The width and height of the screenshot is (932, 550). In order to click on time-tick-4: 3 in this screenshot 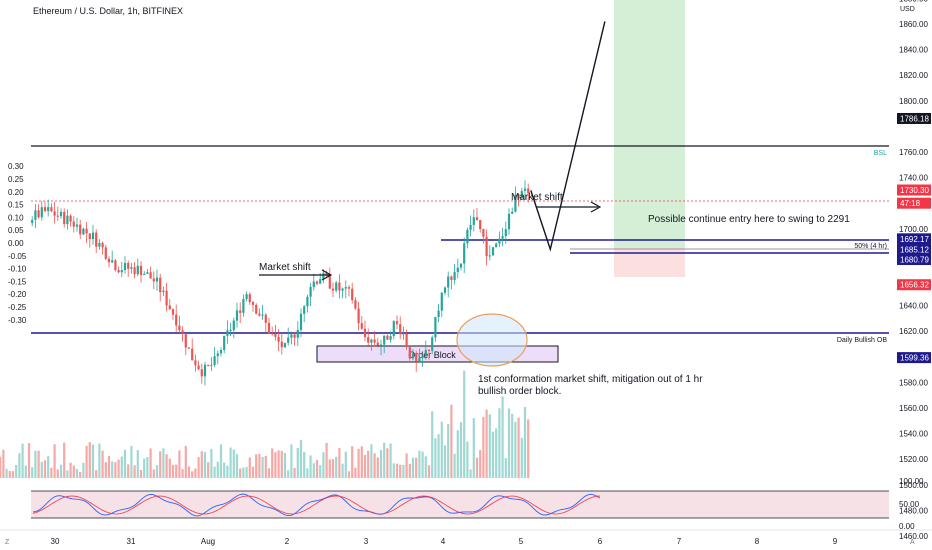, I will do `click(366, 541)`.